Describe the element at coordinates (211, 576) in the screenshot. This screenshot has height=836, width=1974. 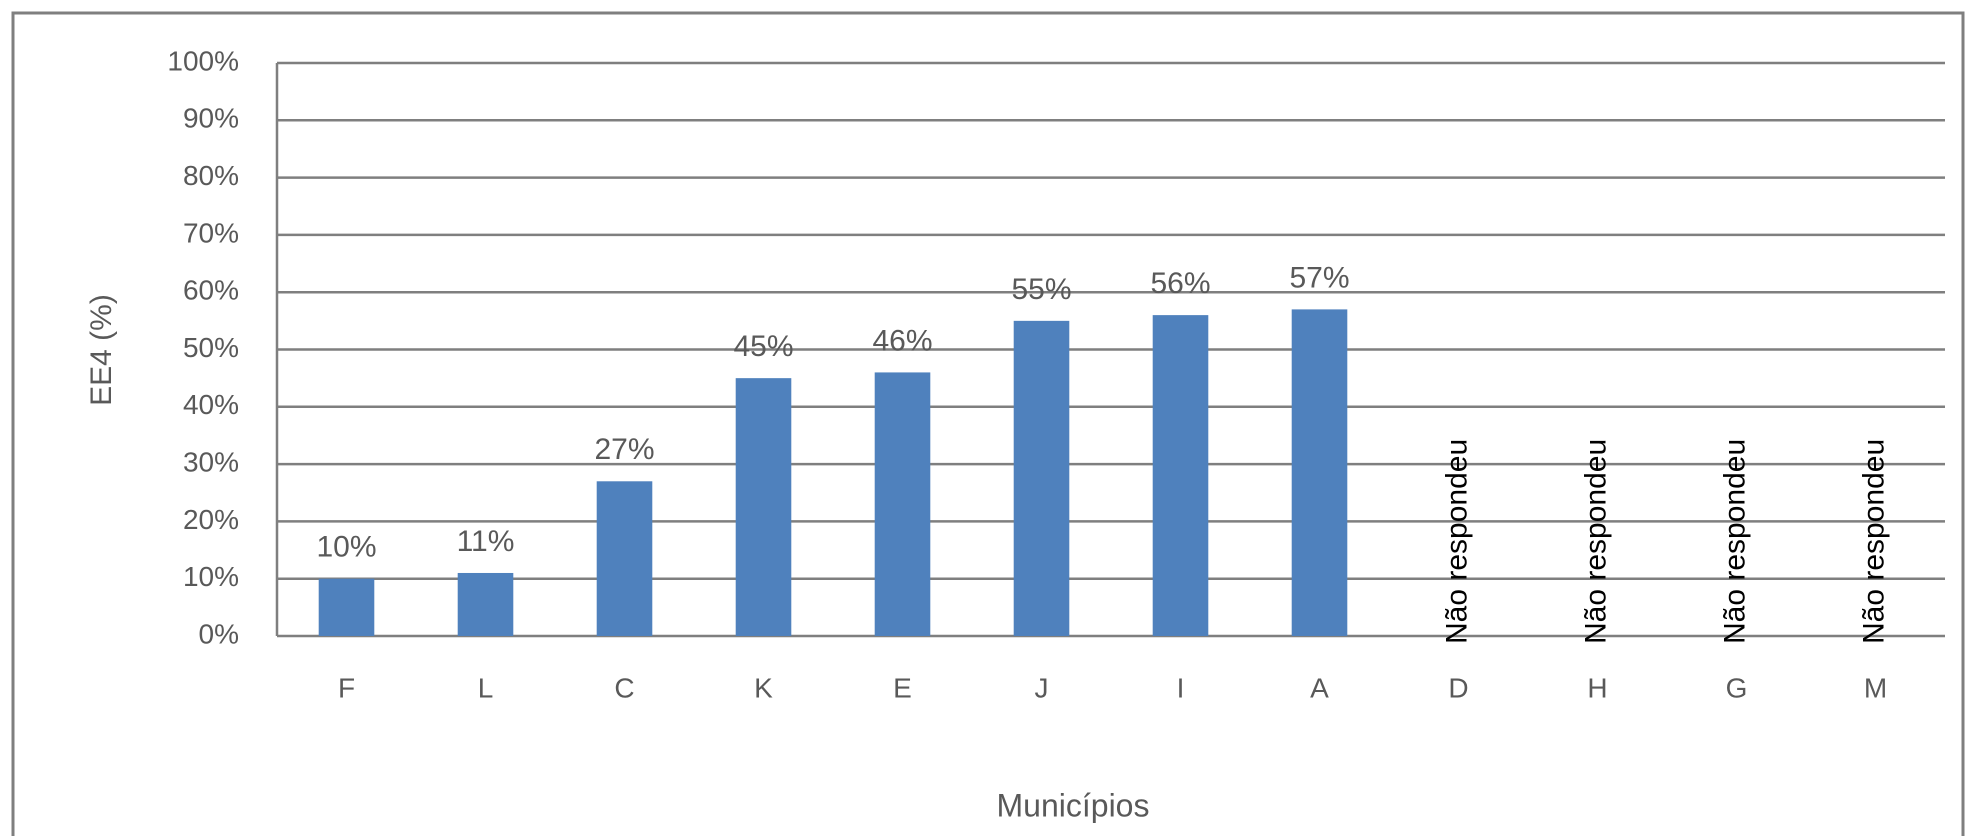
I see `y-tick-label: 10%` at that location.